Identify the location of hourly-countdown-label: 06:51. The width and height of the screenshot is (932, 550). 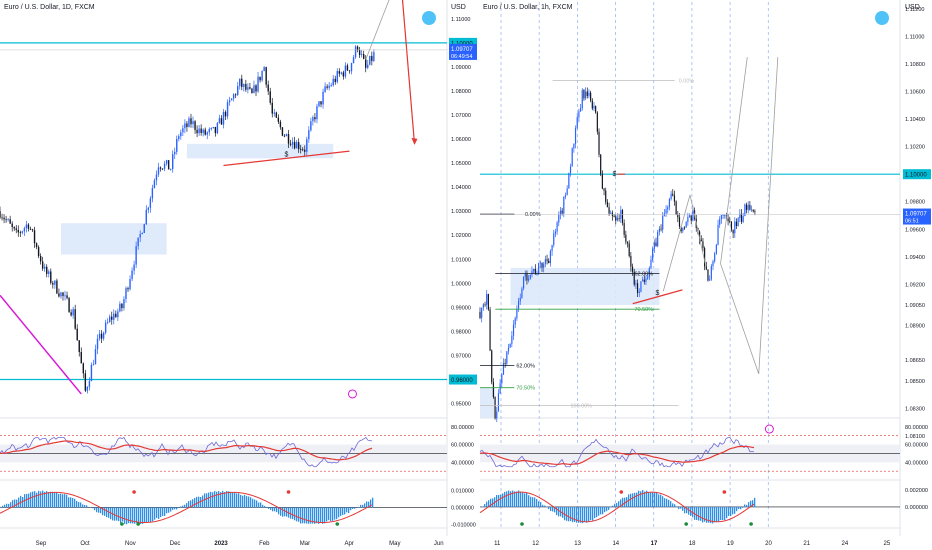
(912, 222).